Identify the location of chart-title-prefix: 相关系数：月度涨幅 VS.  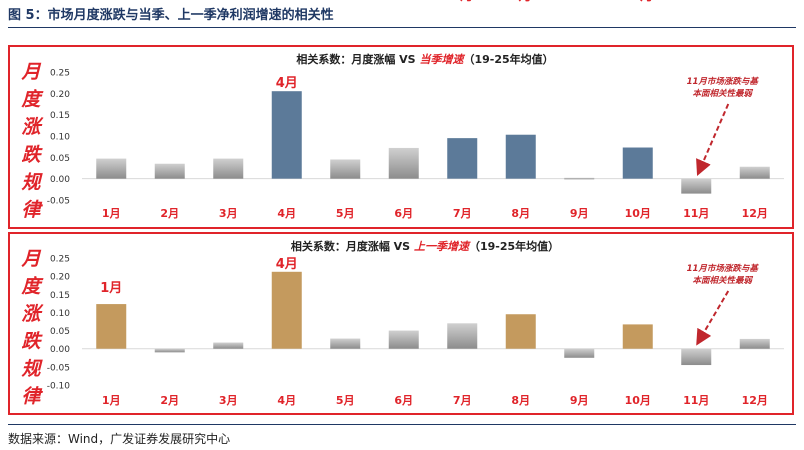
(357, 59).